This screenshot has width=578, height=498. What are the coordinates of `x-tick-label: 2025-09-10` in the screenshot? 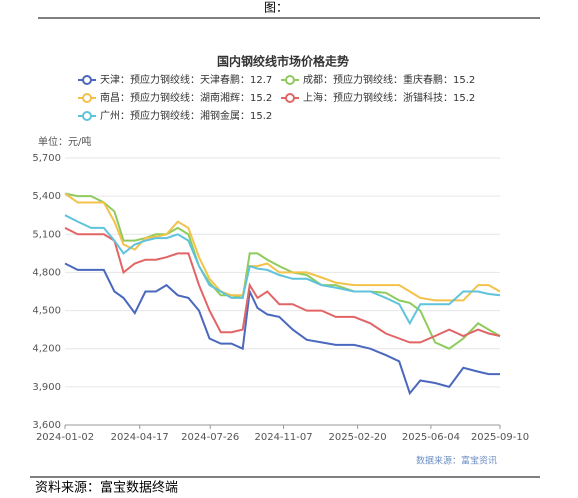 It's located at (500, 437).